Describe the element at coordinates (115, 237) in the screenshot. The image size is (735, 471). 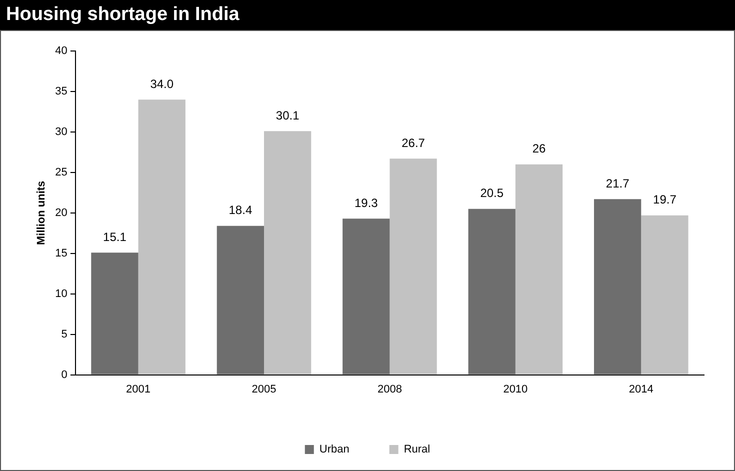
I see `data-label: 15.1` at that location.